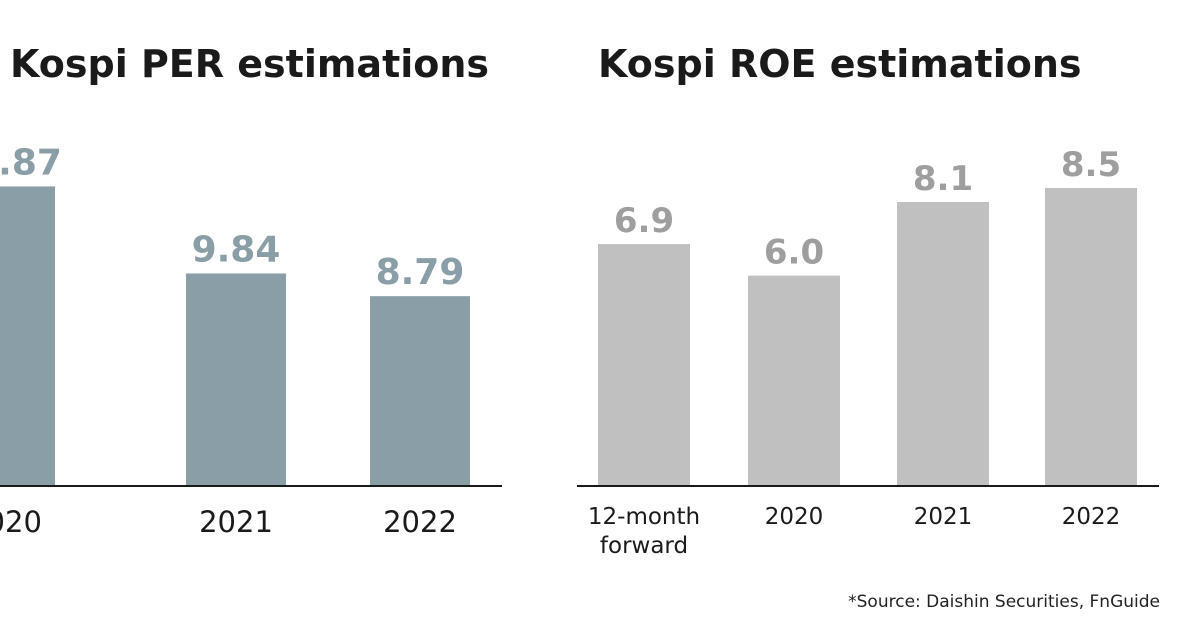  Describe the element at coordinates (31, 162) in the screenshot. I see `value-label: 13.87` at that location.